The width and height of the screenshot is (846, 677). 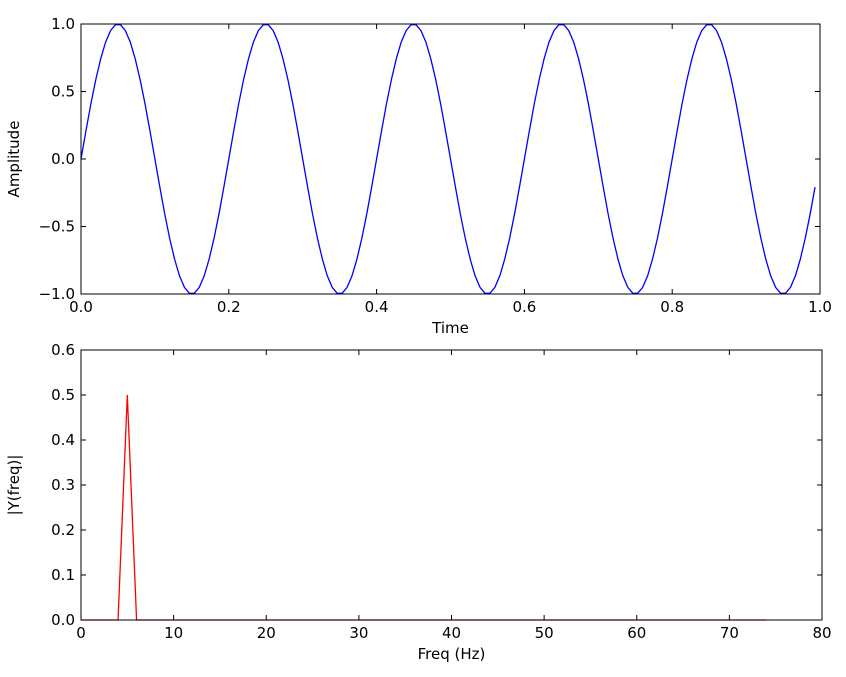 I want to click on y-tick-label: 0.4, so click(x=63, y=440).